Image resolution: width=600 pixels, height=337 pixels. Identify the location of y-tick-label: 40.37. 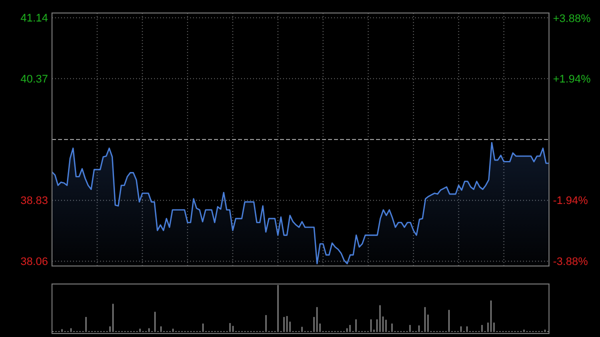
(34, 79).